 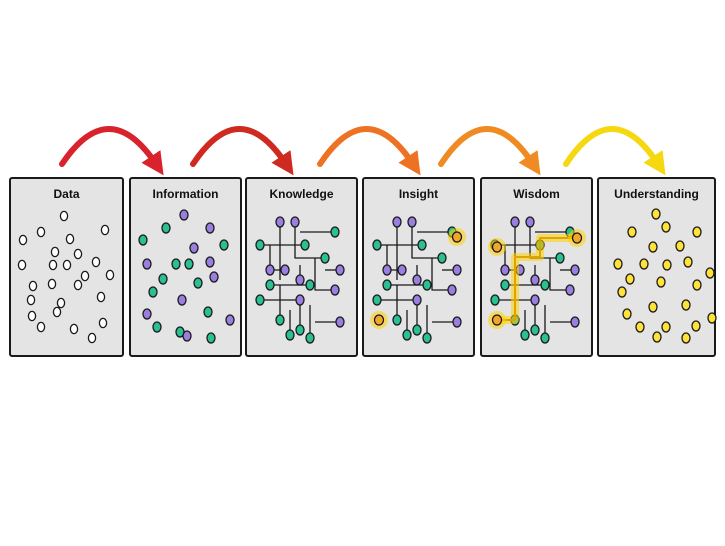 What do you see at coordinates (186, 194) in the screenshot?
I see `panel-title: Information` at bounding box center [186, 194].